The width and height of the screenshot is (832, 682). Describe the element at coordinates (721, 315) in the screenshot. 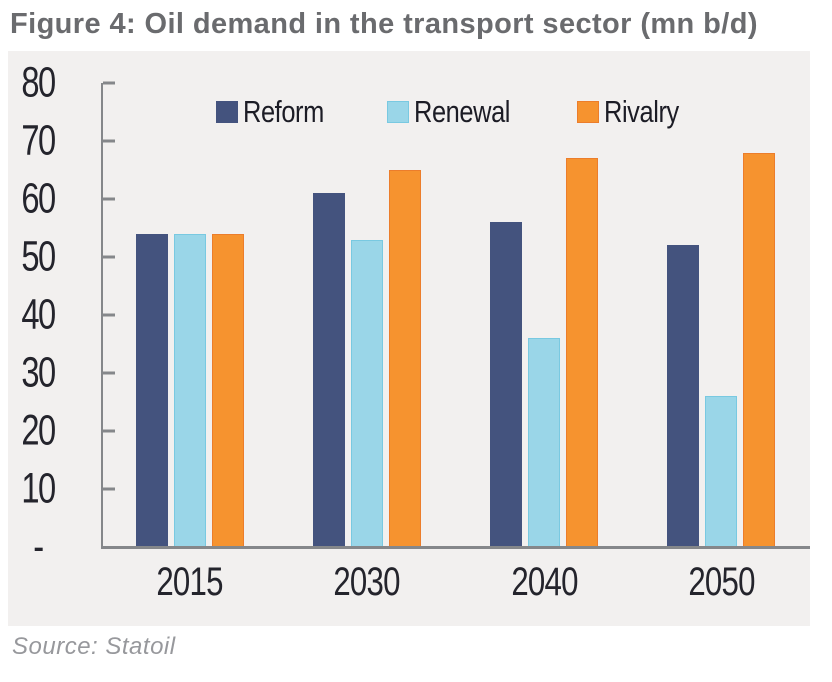

I see `bar-group-2050` at that location.